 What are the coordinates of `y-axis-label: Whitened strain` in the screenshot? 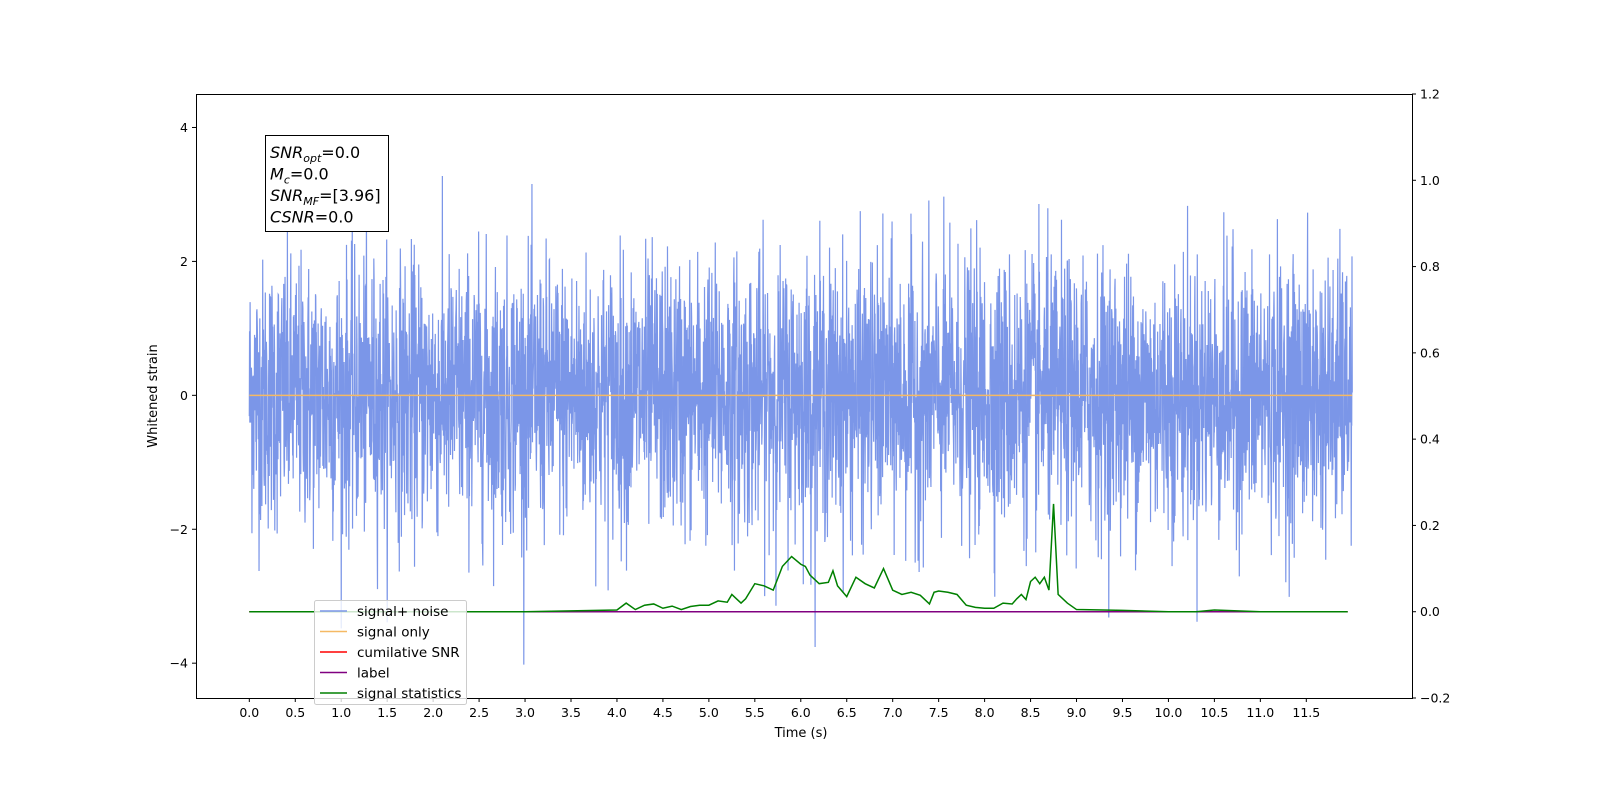 It's located at (153, 395).